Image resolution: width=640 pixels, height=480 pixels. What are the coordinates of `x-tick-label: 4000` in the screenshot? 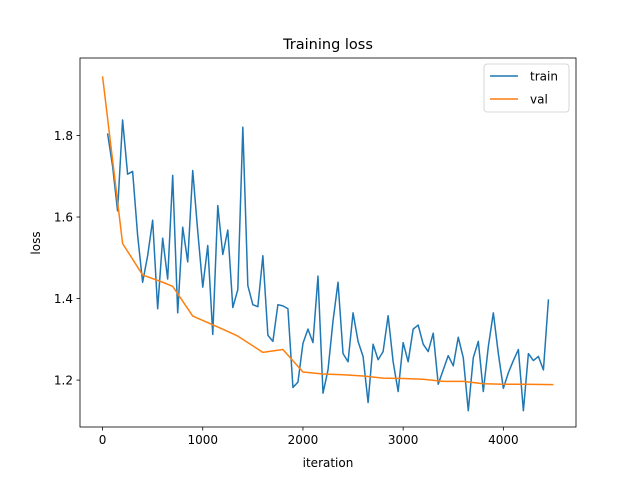 It's located at (503, 440).